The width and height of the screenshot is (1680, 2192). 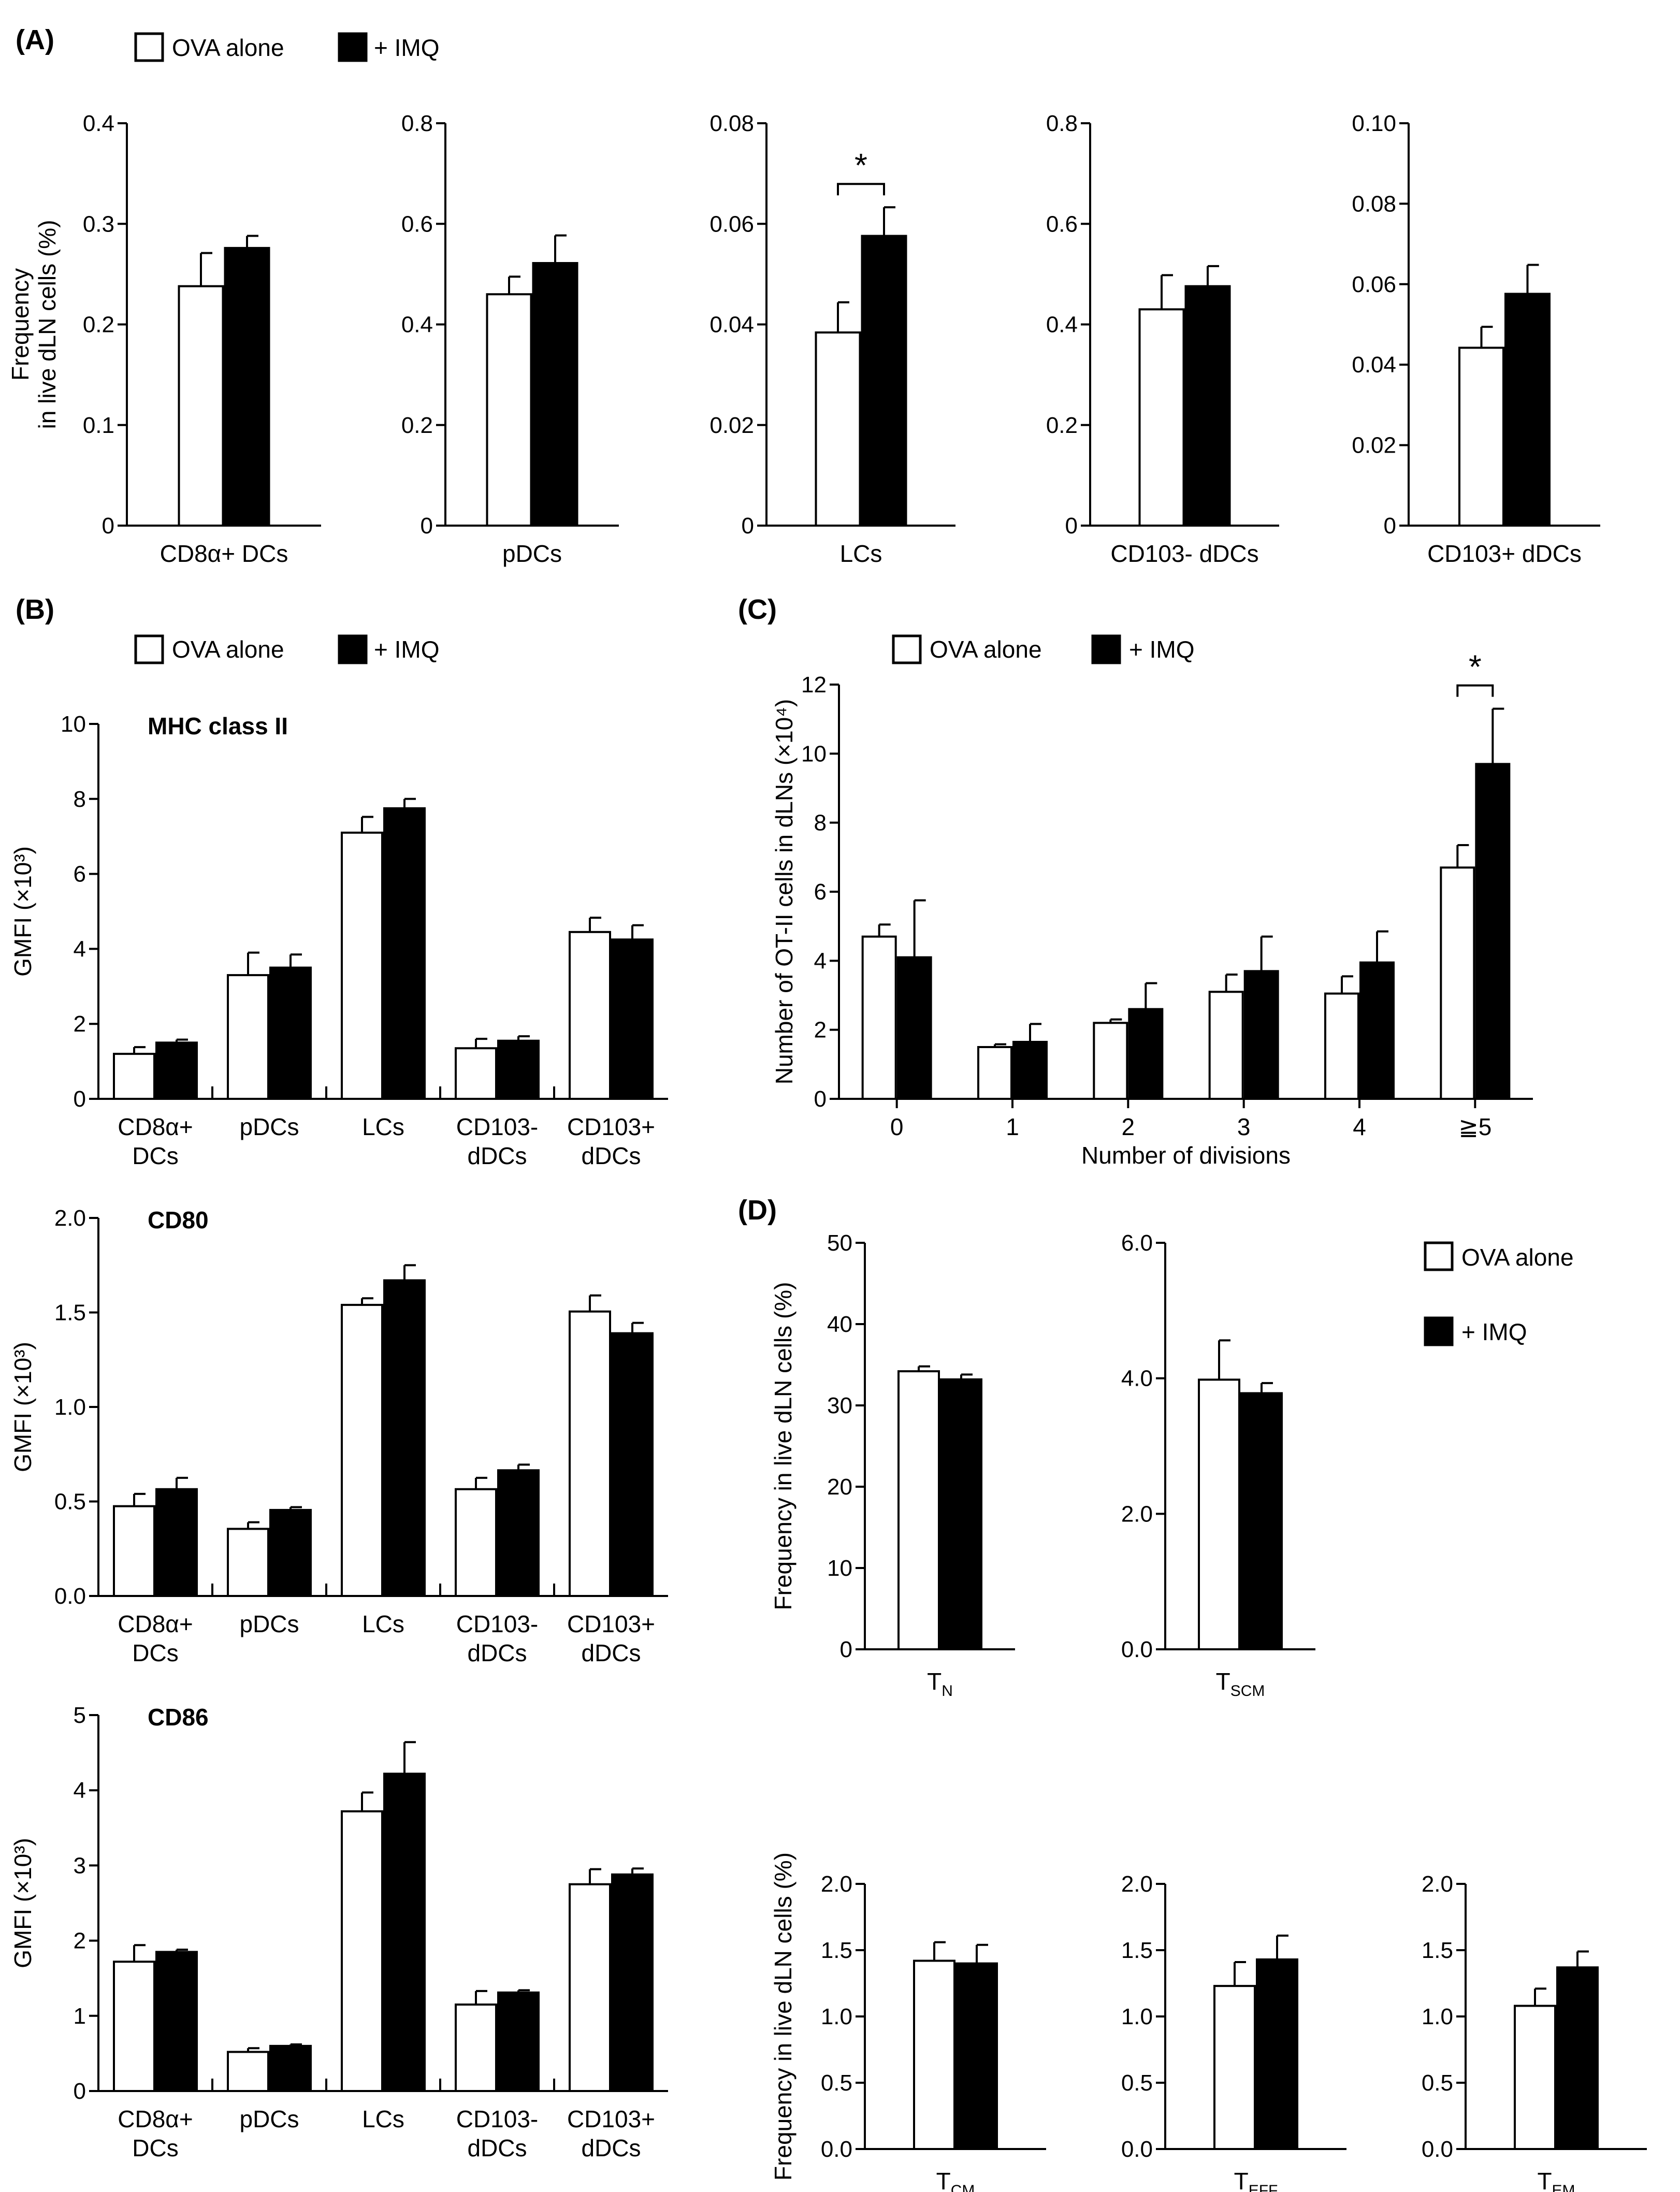 What do you see at coordinates (1256, 2180) in the screenshot?
I see `category-label: TEFF` at bounding box center [1256, 2180].